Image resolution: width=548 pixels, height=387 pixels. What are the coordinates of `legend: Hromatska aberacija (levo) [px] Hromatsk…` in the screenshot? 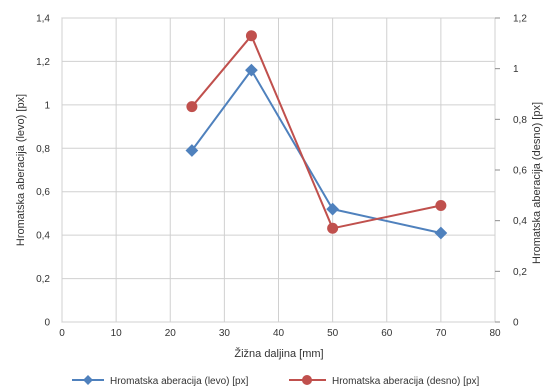 It's located at (276, 381).